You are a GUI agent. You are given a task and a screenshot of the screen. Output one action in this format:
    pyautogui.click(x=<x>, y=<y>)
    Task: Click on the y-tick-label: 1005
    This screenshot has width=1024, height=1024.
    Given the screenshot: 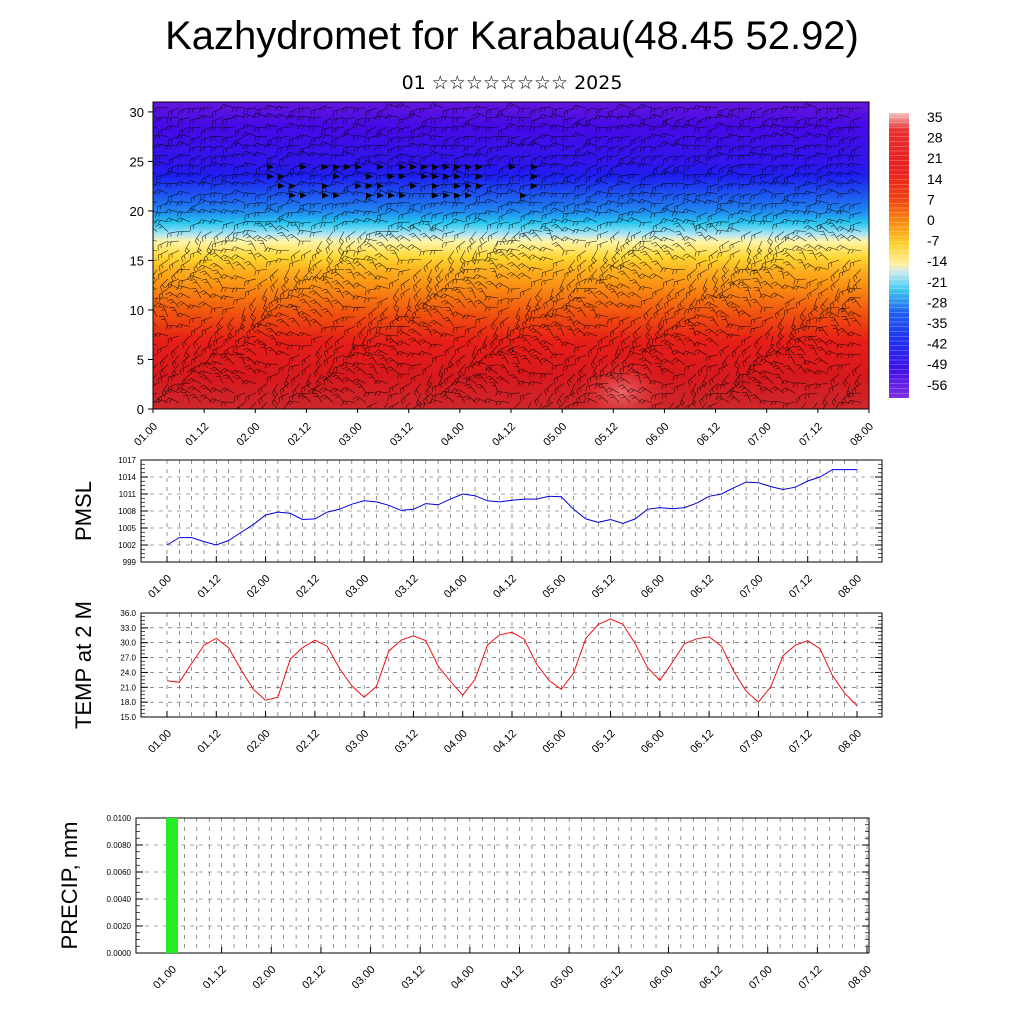 What is the action you would take?
    pyautogui.click(x=127, y=528)
    